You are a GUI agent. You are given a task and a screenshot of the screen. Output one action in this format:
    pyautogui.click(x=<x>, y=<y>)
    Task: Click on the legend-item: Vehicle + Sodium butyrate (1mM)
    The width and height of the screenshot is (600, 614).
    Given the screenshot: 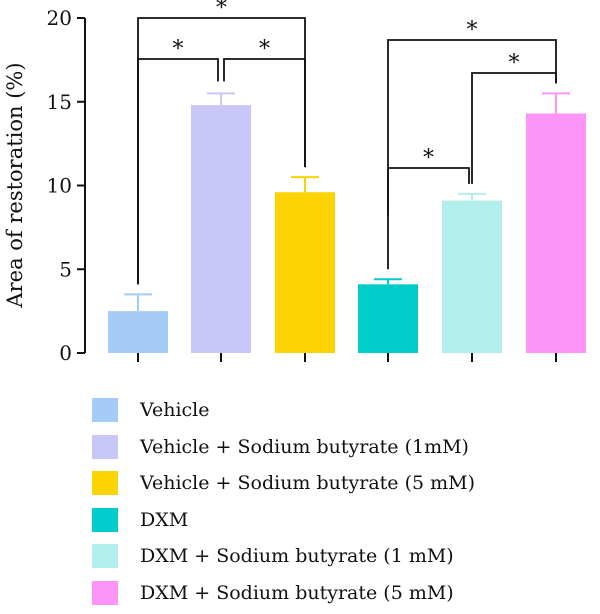 What is the action you would take?
    pyautogui.click(x=342, y=447)
    